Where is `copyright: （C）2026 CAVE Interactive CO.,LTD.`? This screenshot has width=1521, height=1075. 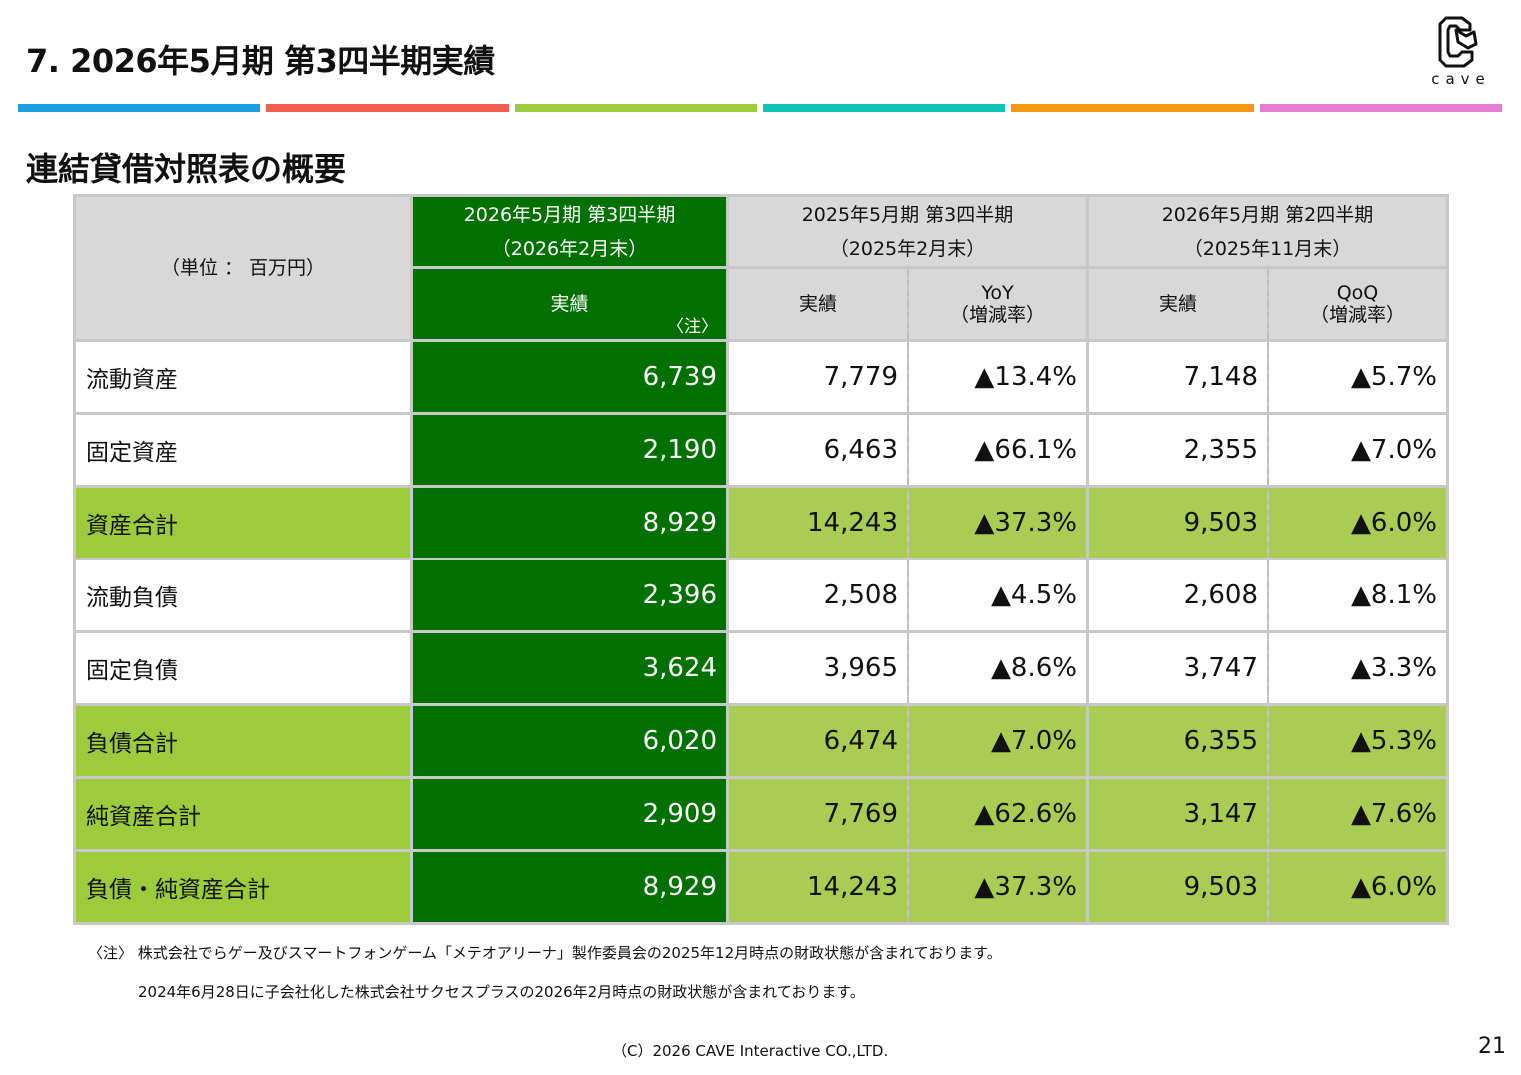 copyright: （C）2026 CAVE Interactive CO.,LTD. is located at coordinates (750, 1051).